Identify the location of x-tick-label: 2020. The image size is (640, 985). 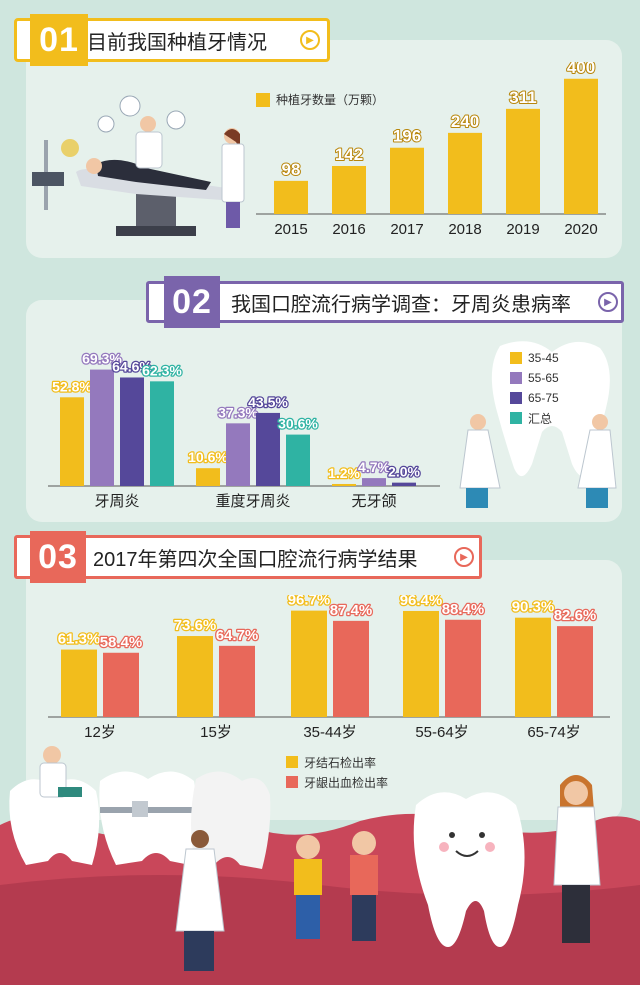
(580, 229).